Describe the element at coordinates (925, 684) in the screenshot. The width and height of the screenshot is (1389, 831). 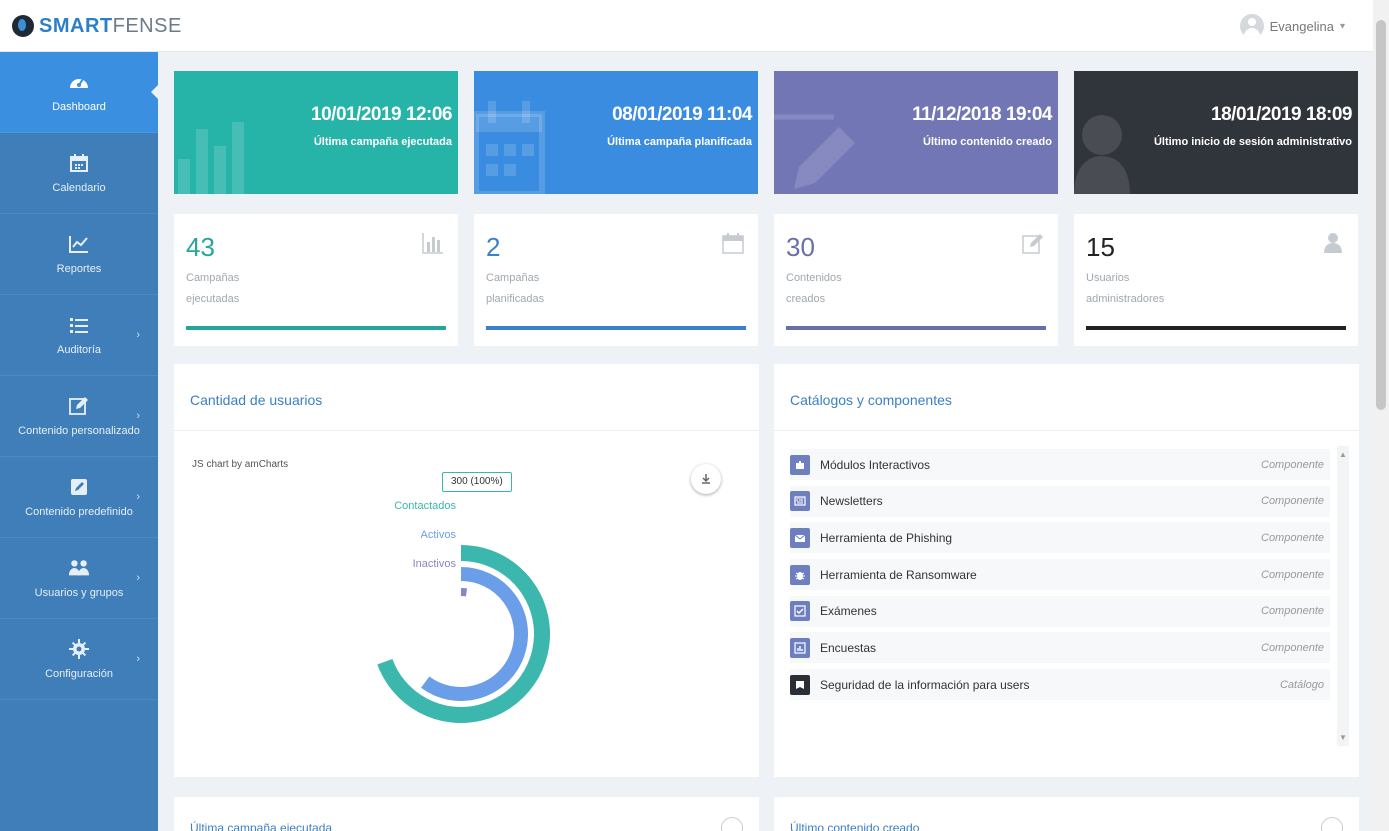
I see `catalog-item-name: Seguridad de la información para users` at that location.